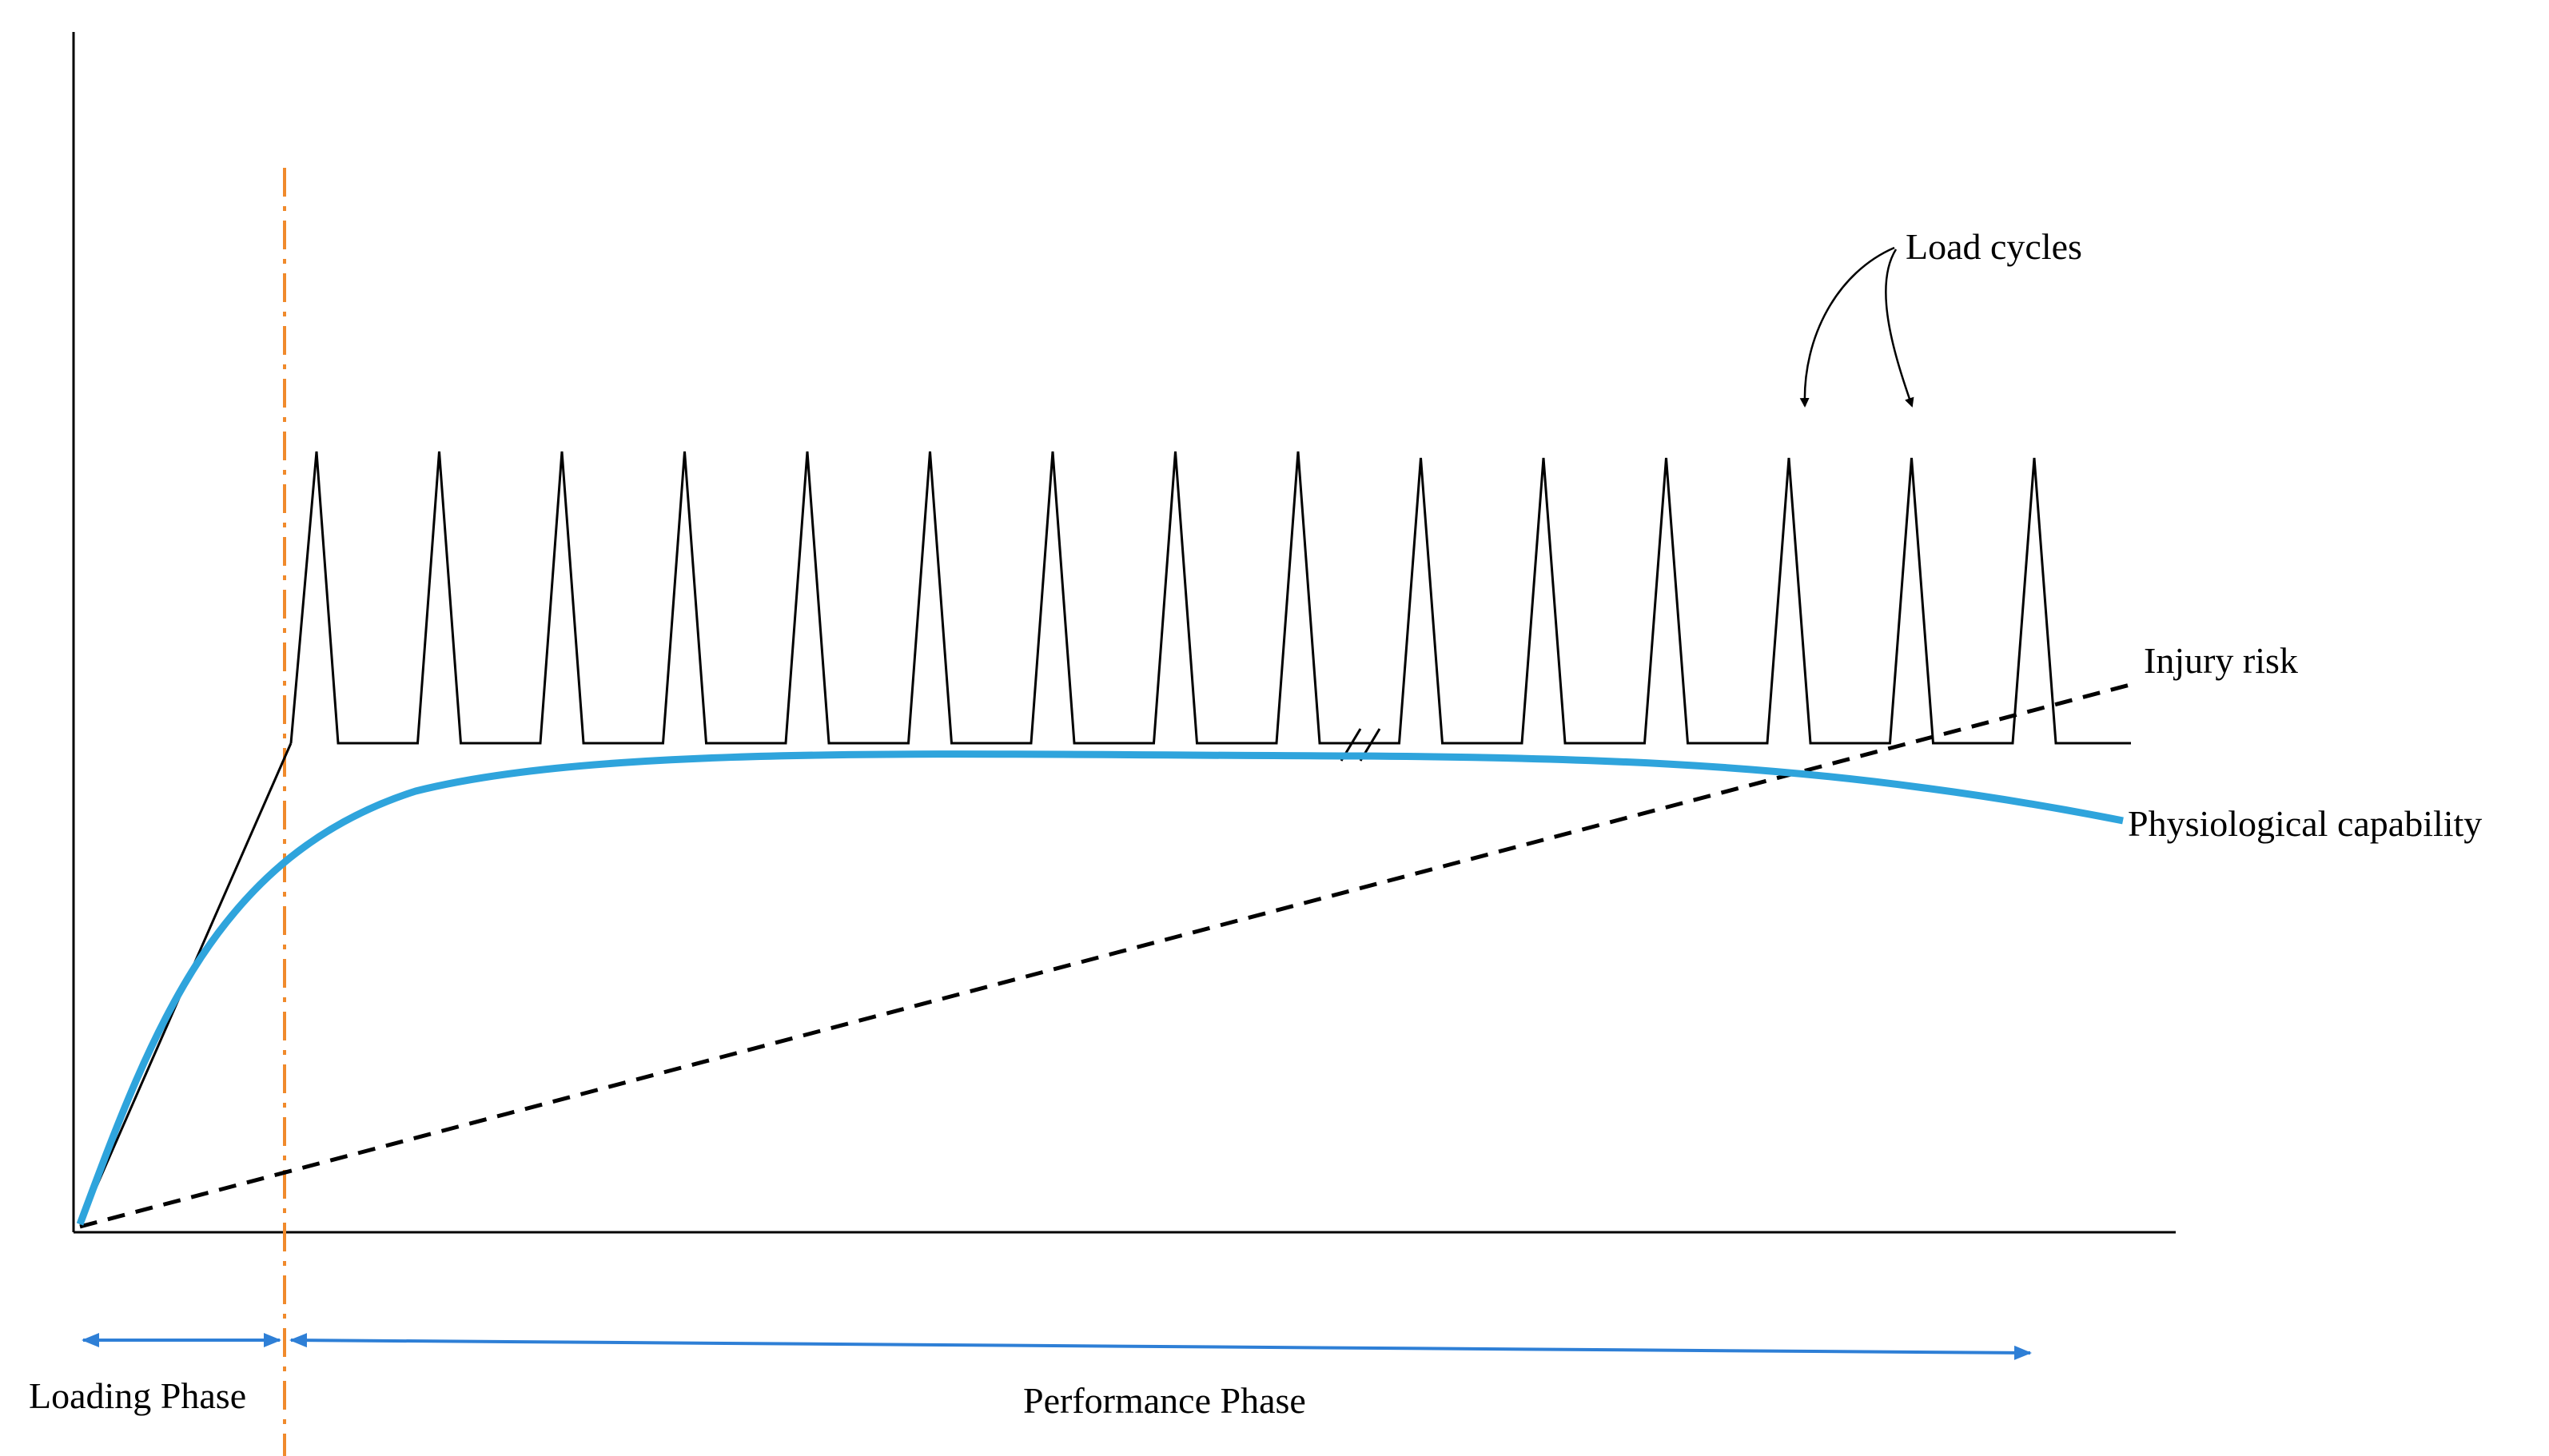 Image resolution: width=2549 pixels, height=1456 pixels. What do you see at coordinates (137, 1395) in the screenshot?
I see `loading-phase-label: Loading Phase` at bounding box center [137, 1395].